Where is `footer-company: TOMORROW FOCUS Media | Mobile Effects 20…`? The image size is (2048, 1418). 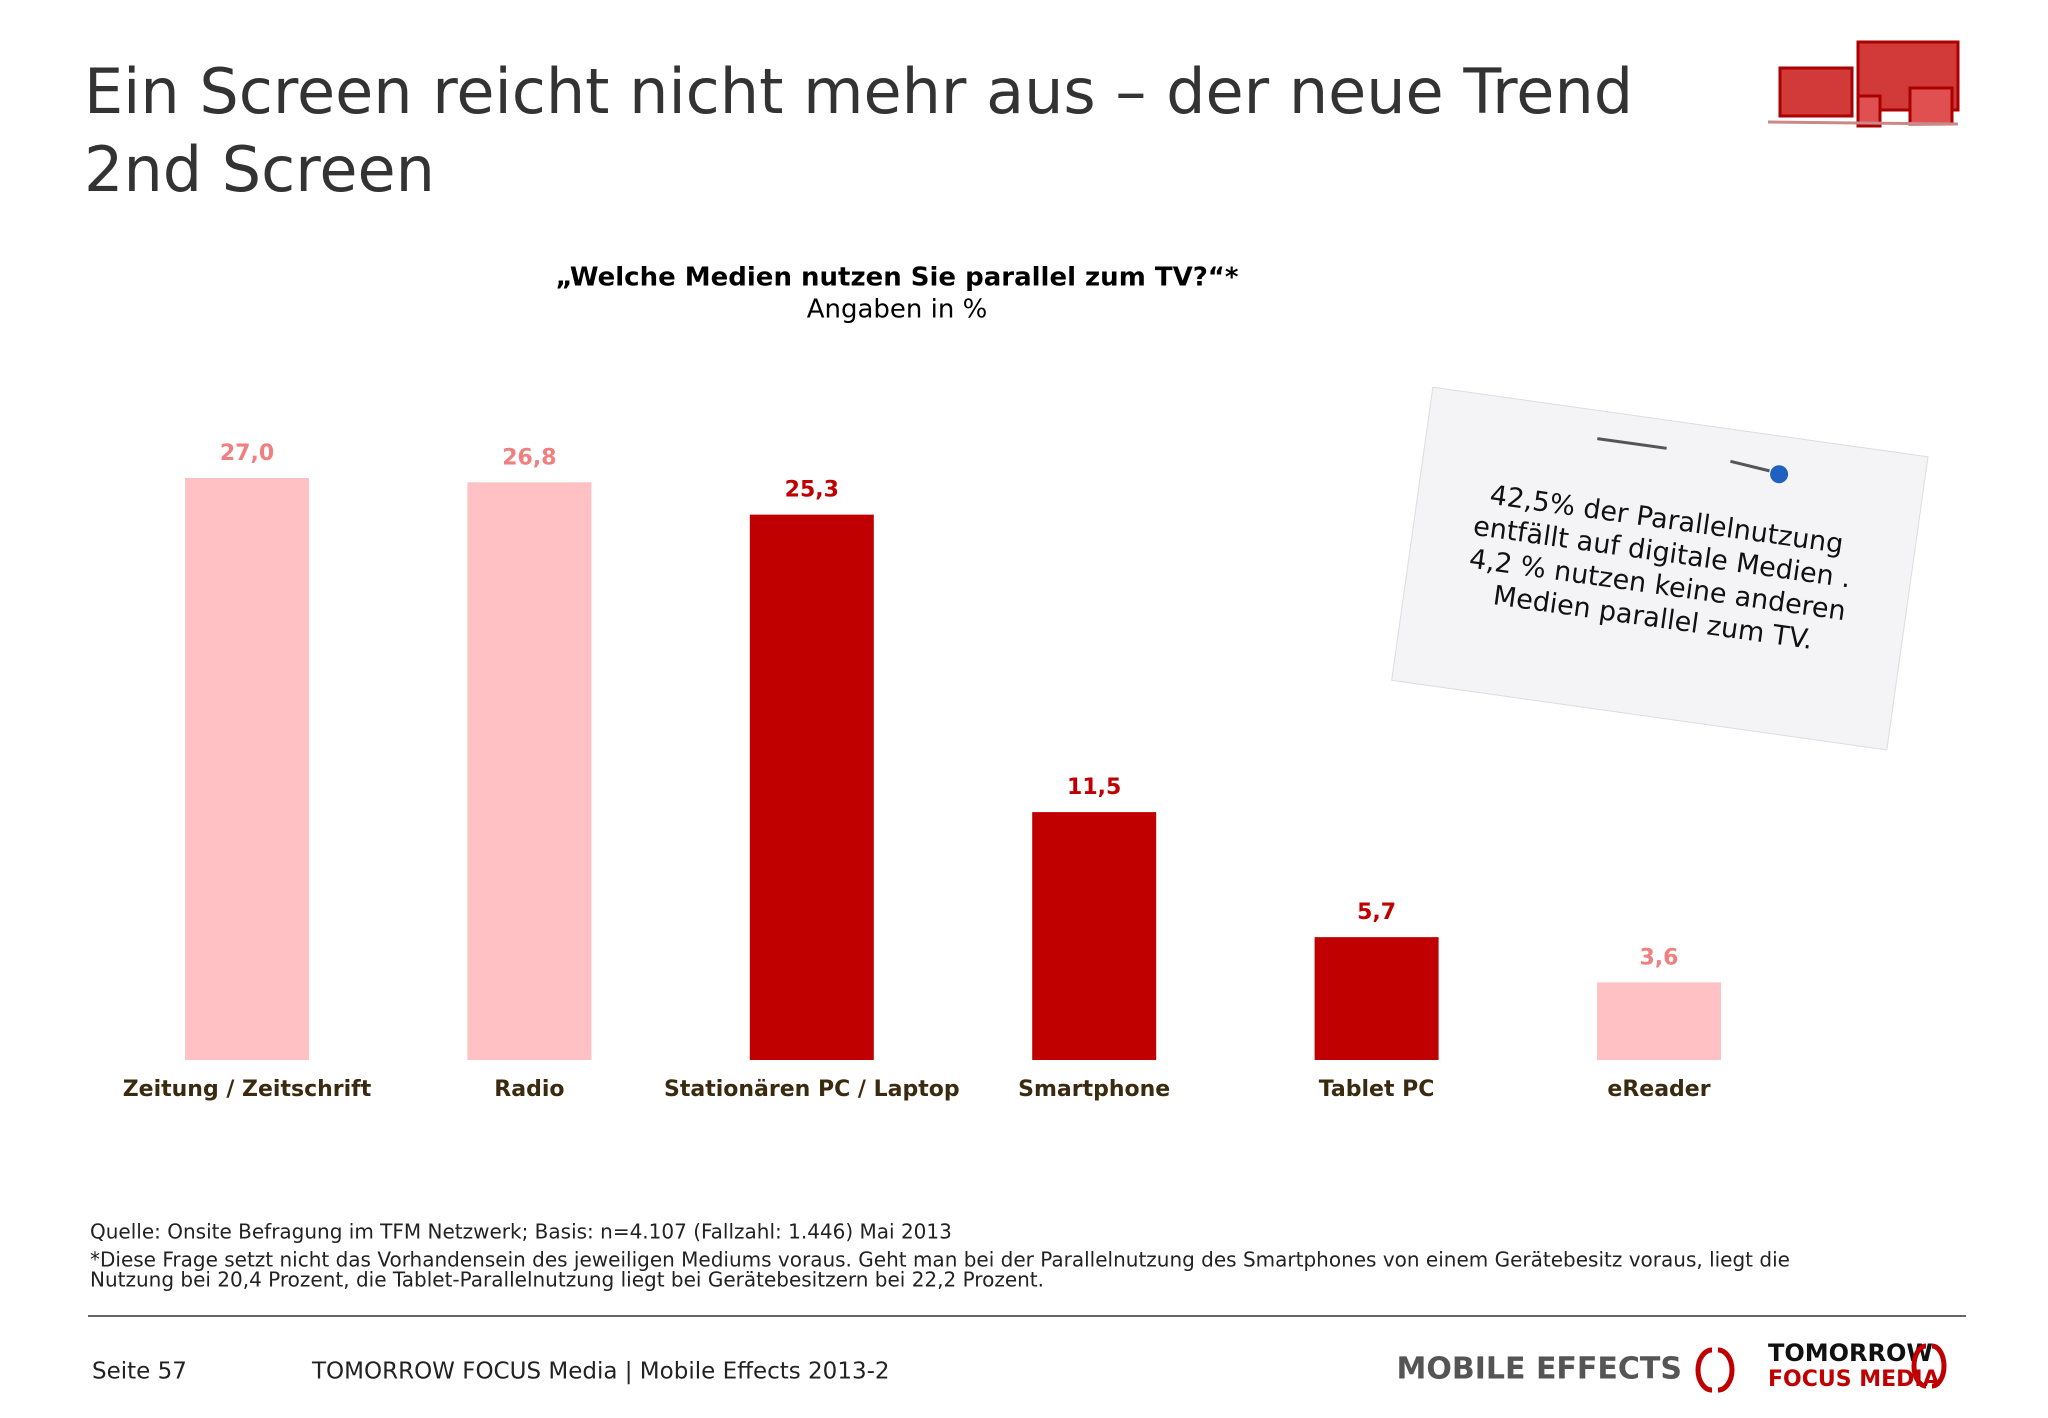 footer-company: TOMORROW FOCUS Media | Mobile Effects 20… is located at coordinates (600, 1372).